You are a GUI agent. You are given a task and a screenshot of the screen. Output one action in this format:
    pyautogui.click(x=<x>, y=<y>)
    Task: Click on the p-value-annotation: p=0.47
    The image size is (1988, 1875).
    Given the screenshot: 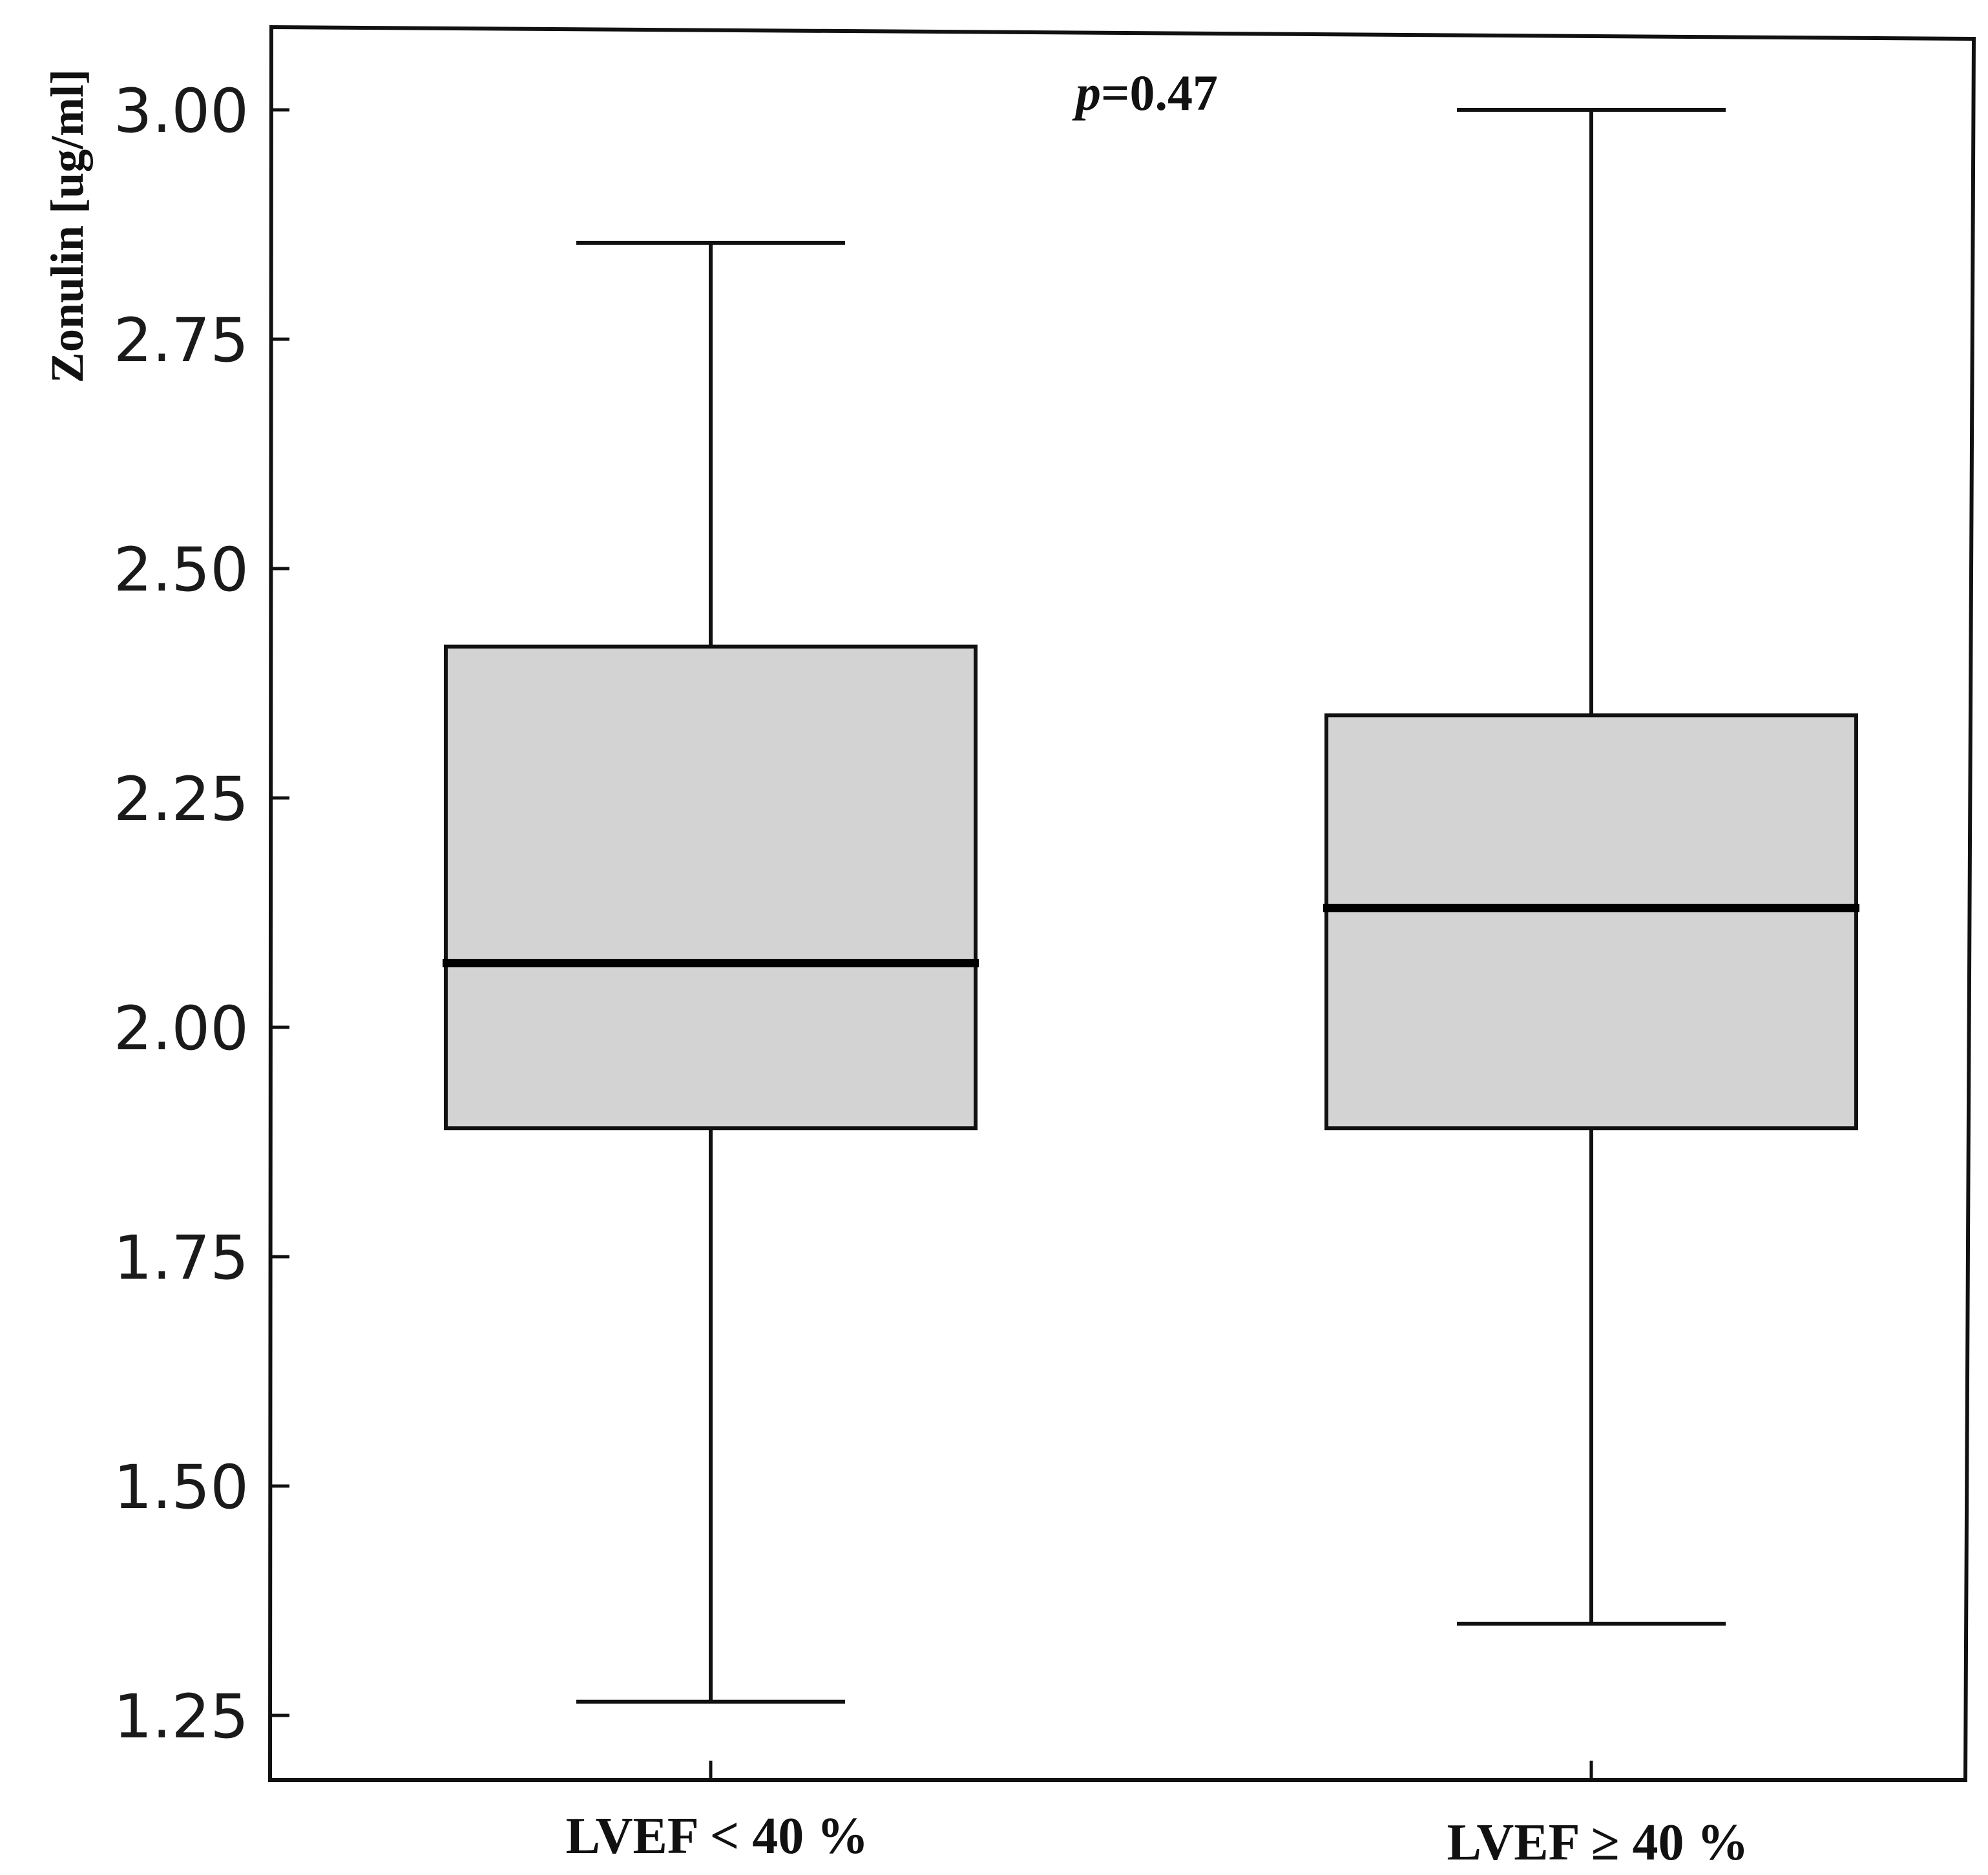 What is the action you would take?
    pyautogui.click(x=1145, y=93)
    